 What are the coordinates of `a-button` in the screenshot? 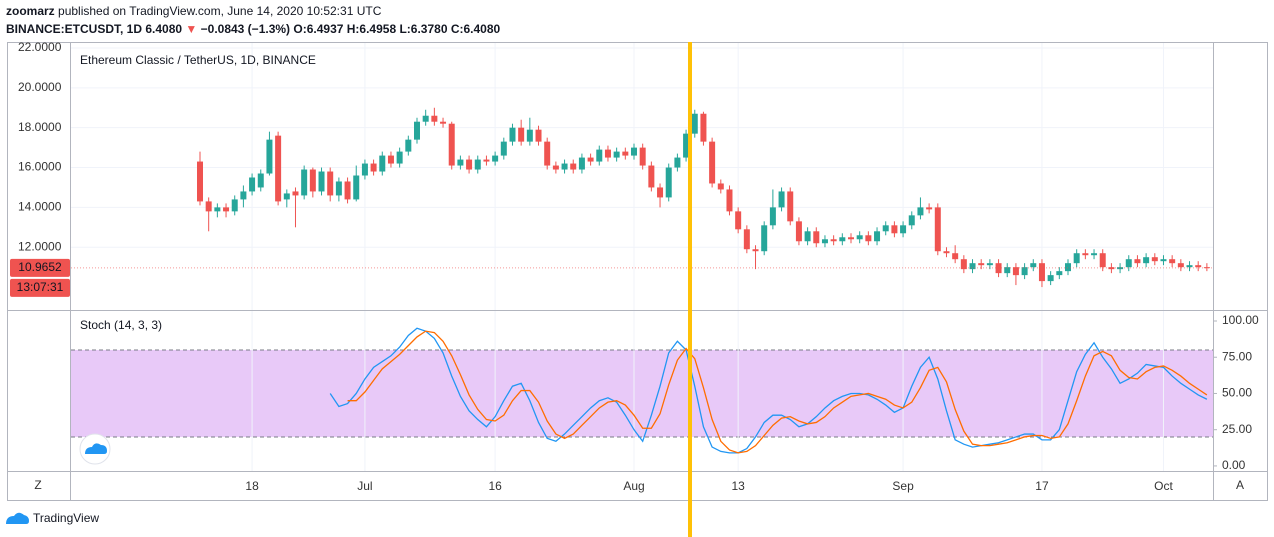 It's located at (1240, 486).